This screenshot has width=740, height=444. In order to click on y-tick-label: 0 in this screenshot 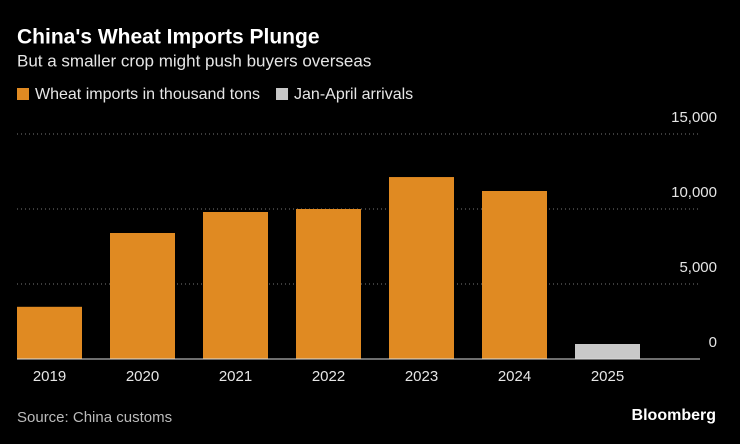, I will do `click(713, 342)`.